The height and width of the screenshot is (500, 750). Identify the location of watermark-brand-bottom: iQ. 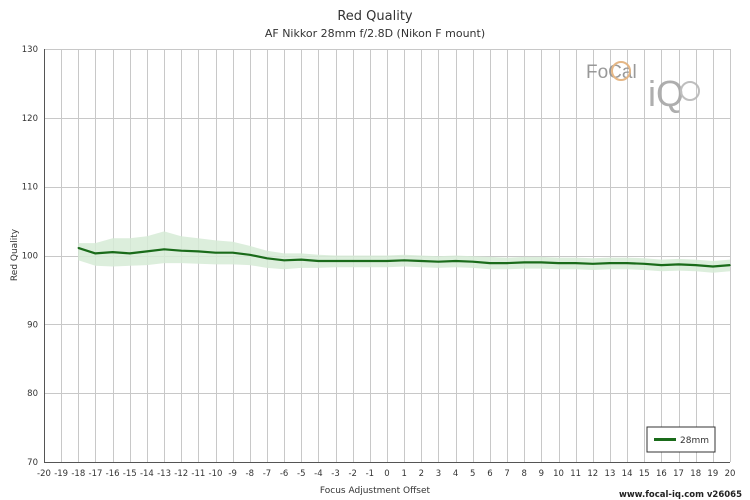
(666, 93).